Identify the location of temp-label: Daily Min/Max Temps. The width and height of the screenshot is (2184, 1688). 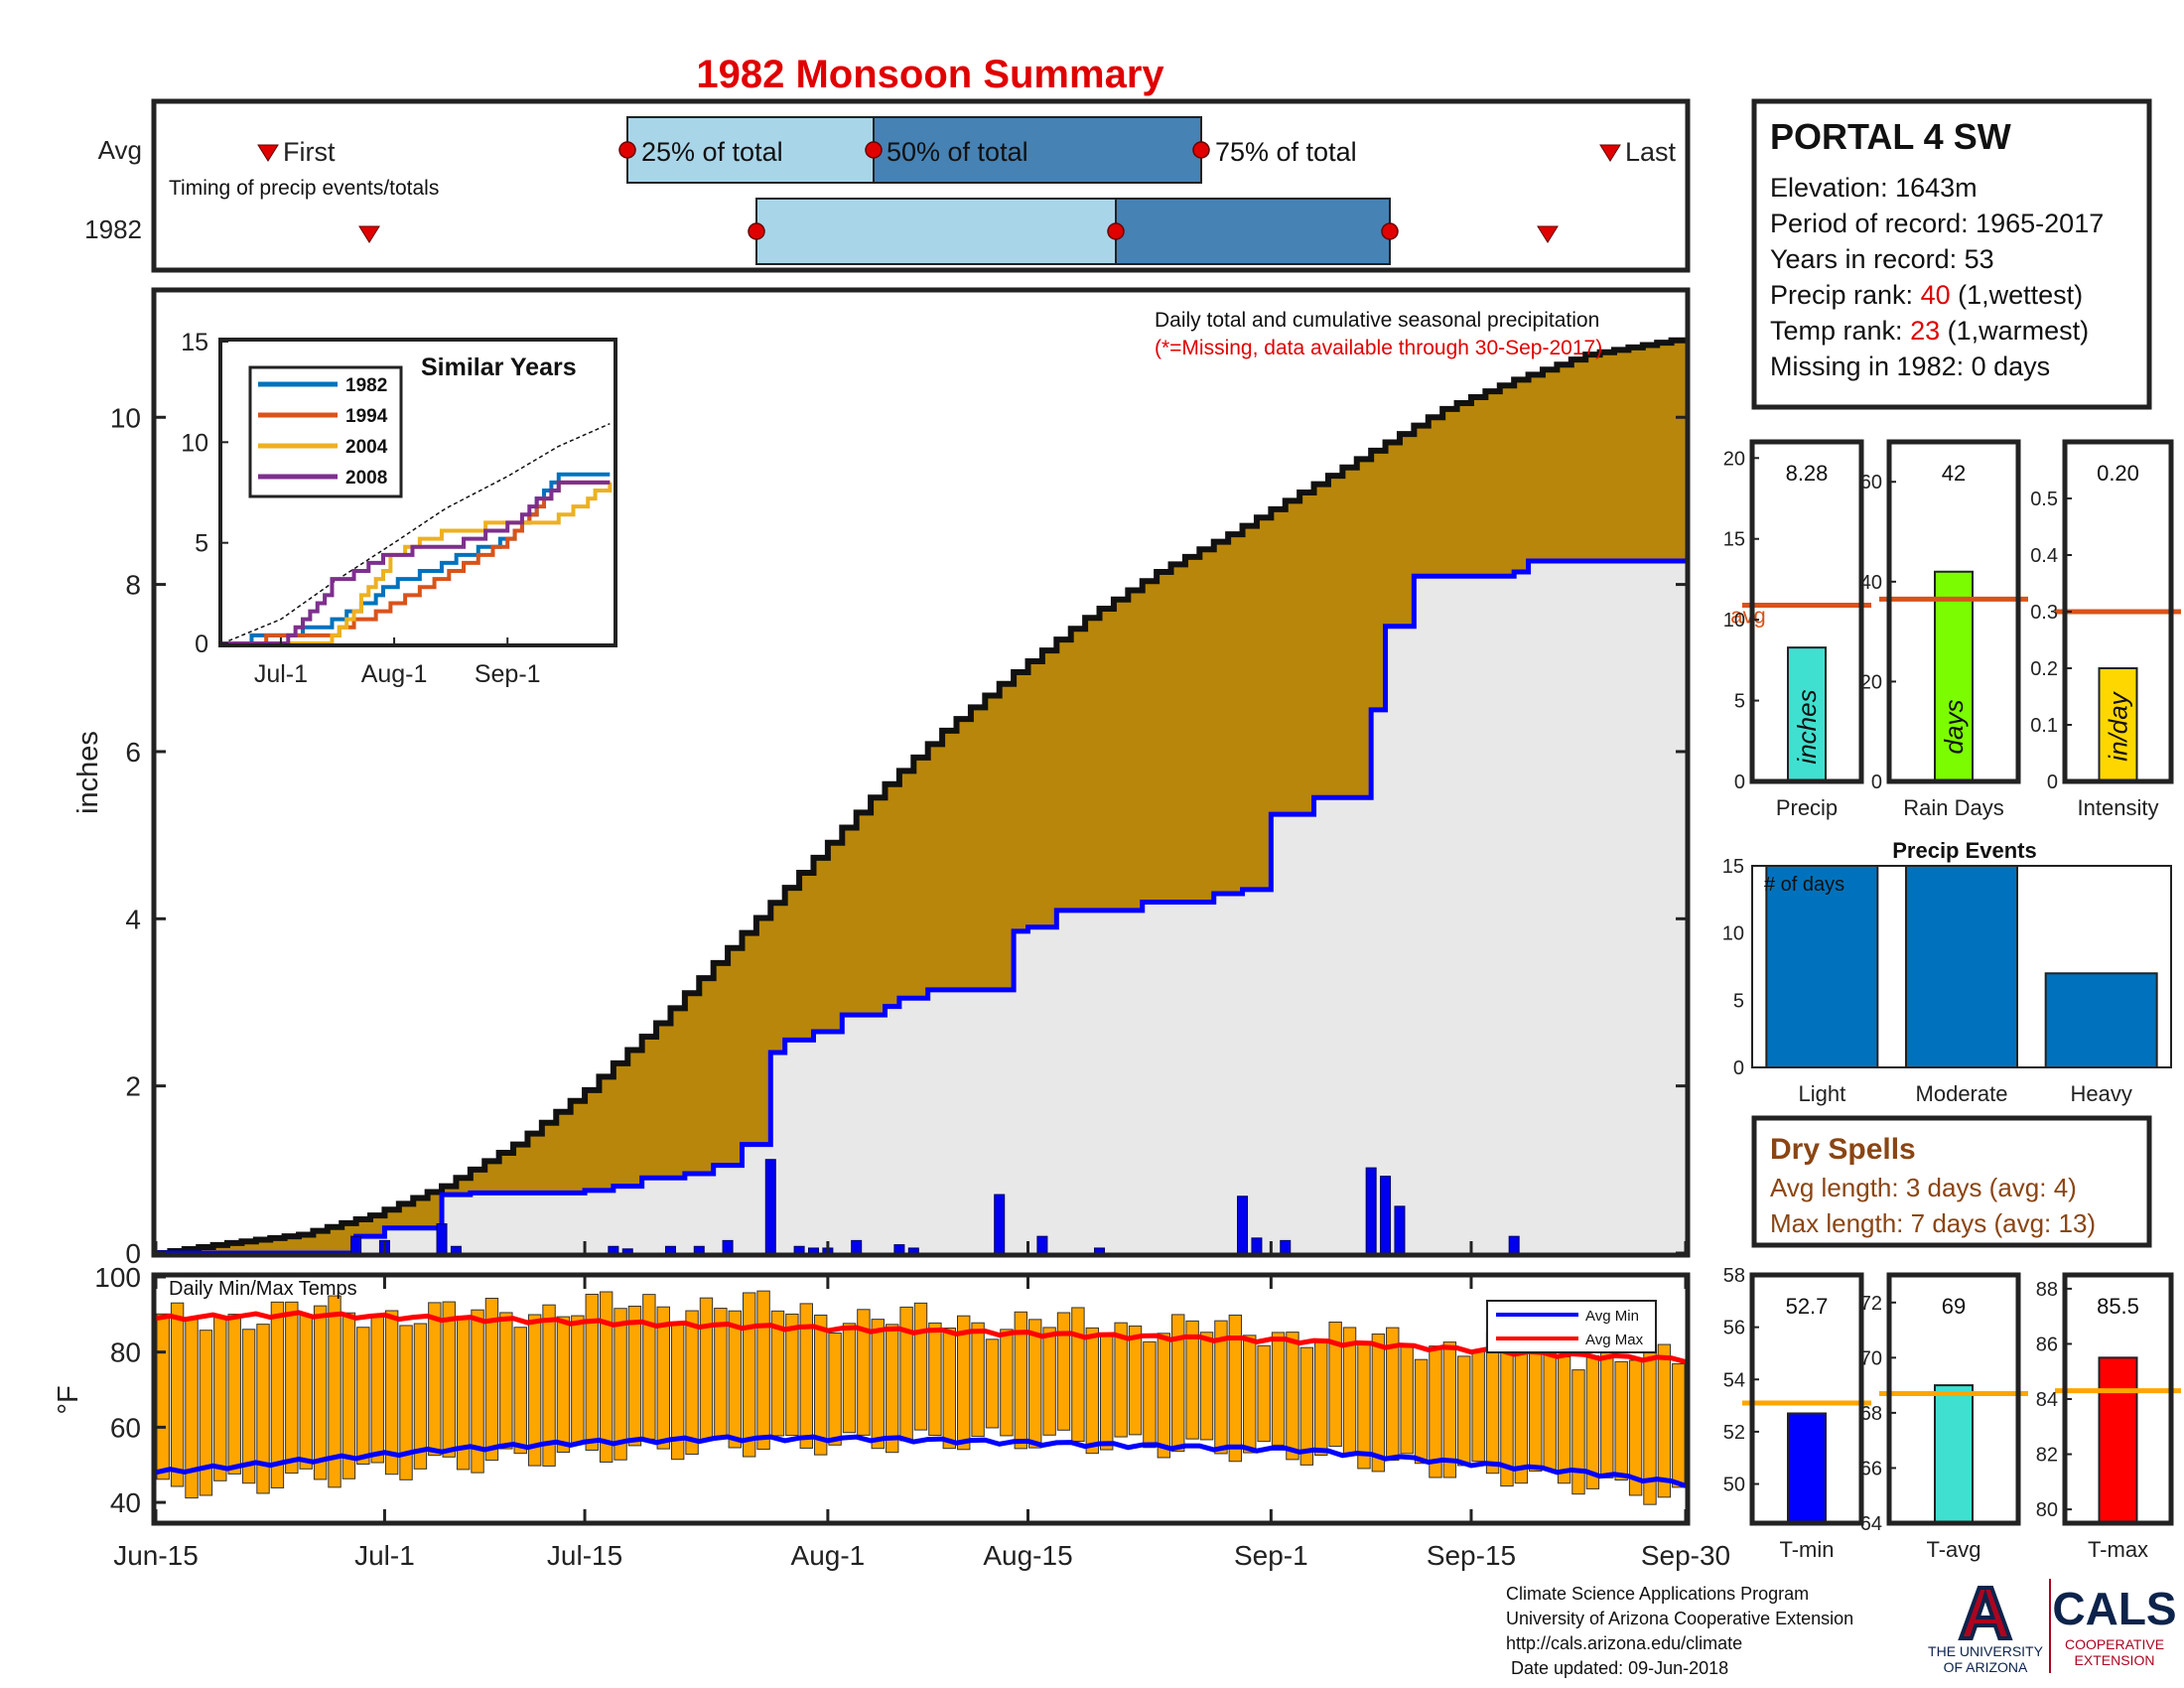
(263, 1289).